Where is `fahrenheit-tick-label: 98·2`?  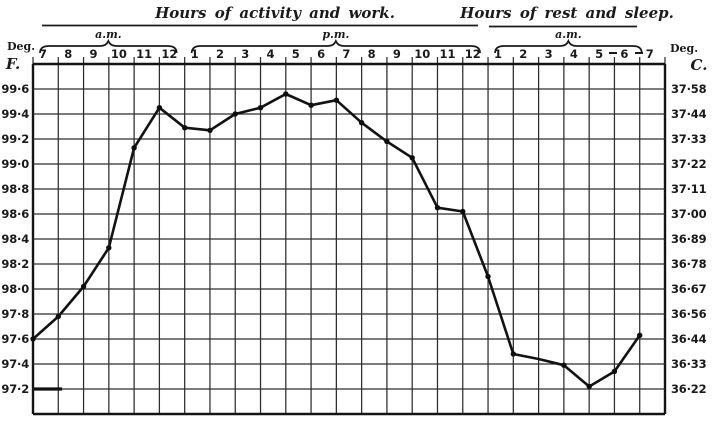
fahrenheit-tick-label: 98·2 is located at coordinates (15, 264).